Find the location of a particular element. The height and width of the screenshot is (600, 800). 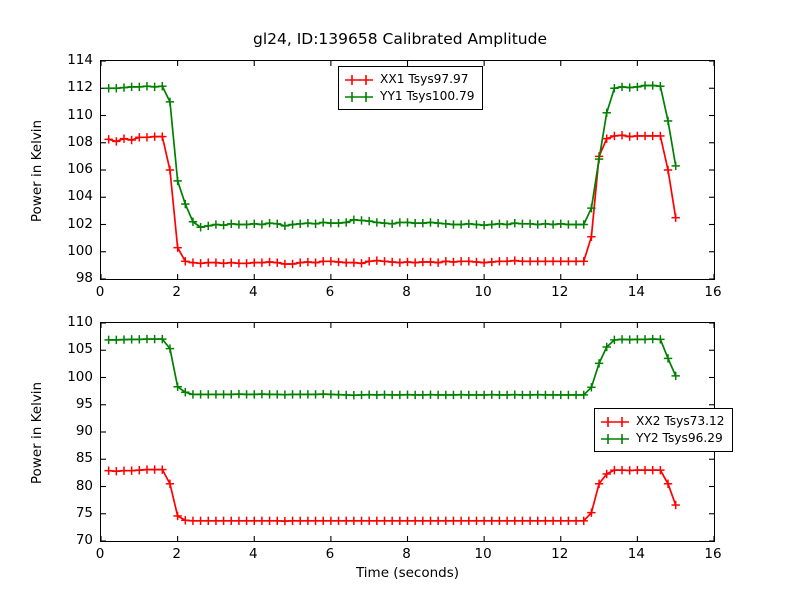

y-tick-label: 104 is located at coordinates (80, 196).